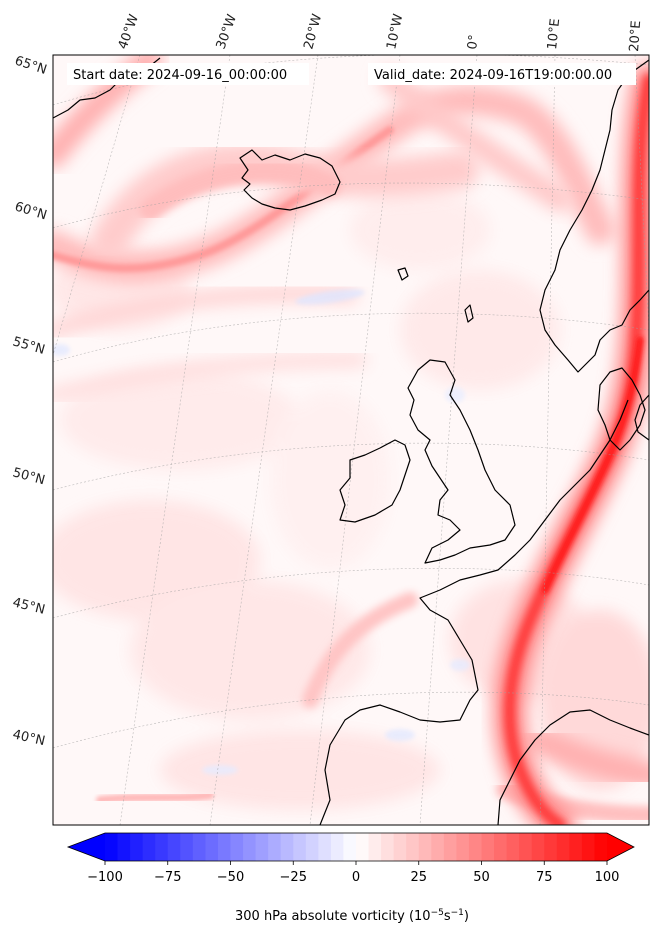 Image resolution: width=659 pixels, height=936 pixels. I want to click on colorbar-tick-label: −75, so click(167, 877).